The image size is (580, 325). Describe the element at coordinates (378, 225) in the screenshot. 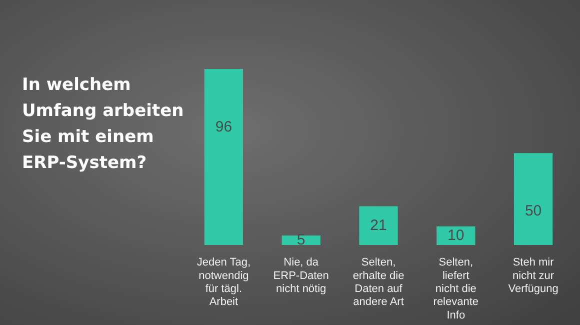

I see `data-label: 21` at that location.